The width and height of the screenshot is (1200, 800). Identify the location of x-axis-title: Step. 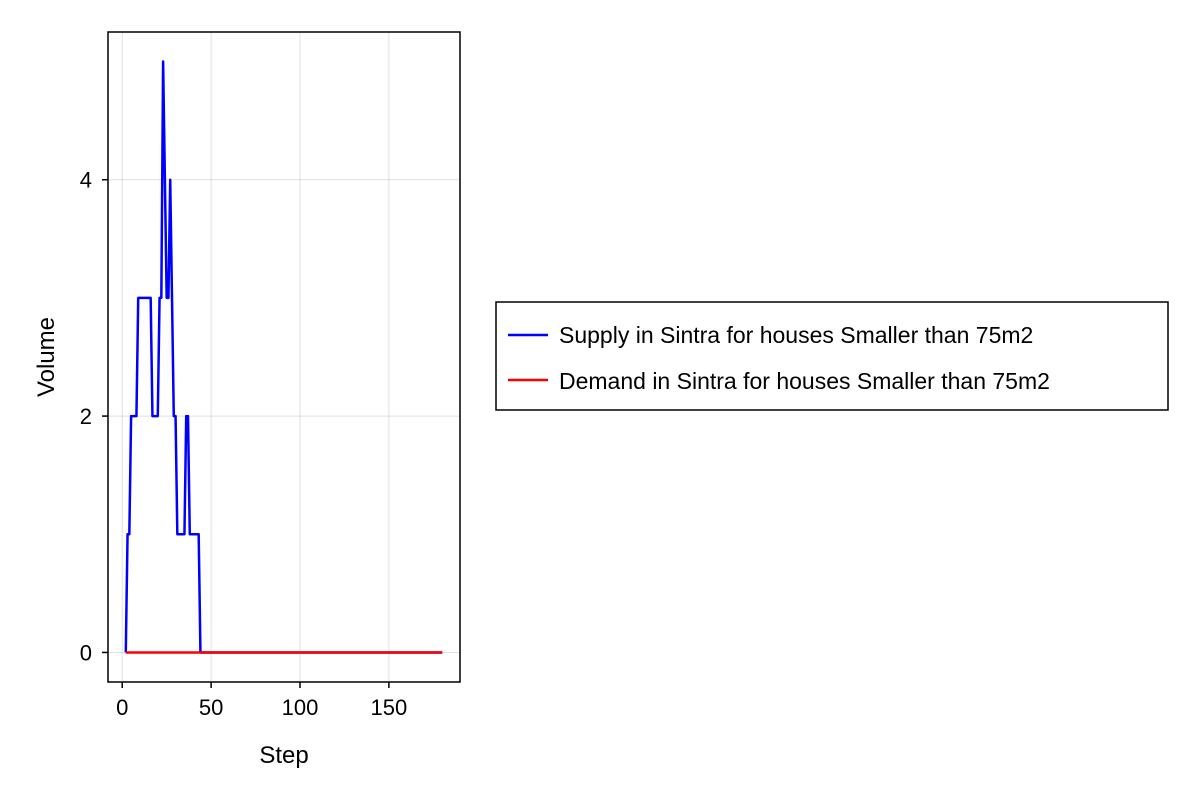
(283, 755).